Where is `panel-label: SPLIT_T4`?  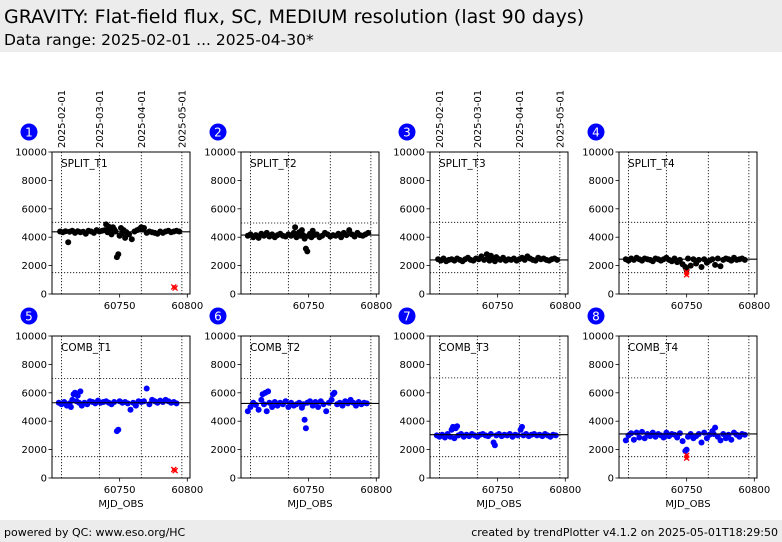 panel-label: SPLIT_T4 is located at coordinates (651, 164).